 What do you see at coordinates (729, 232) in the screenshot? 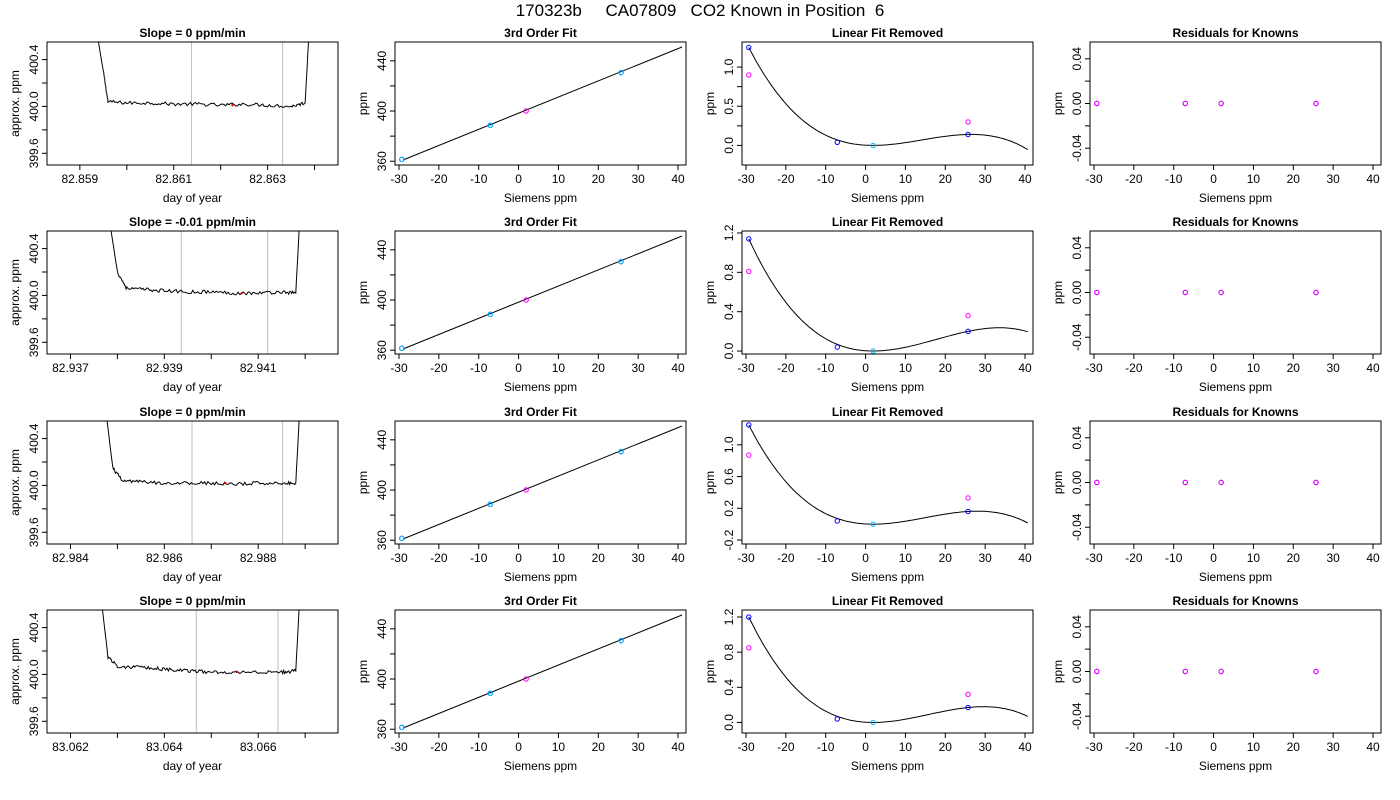
I see `y-tick-label: 1.2` at bounding box center [729, 232].